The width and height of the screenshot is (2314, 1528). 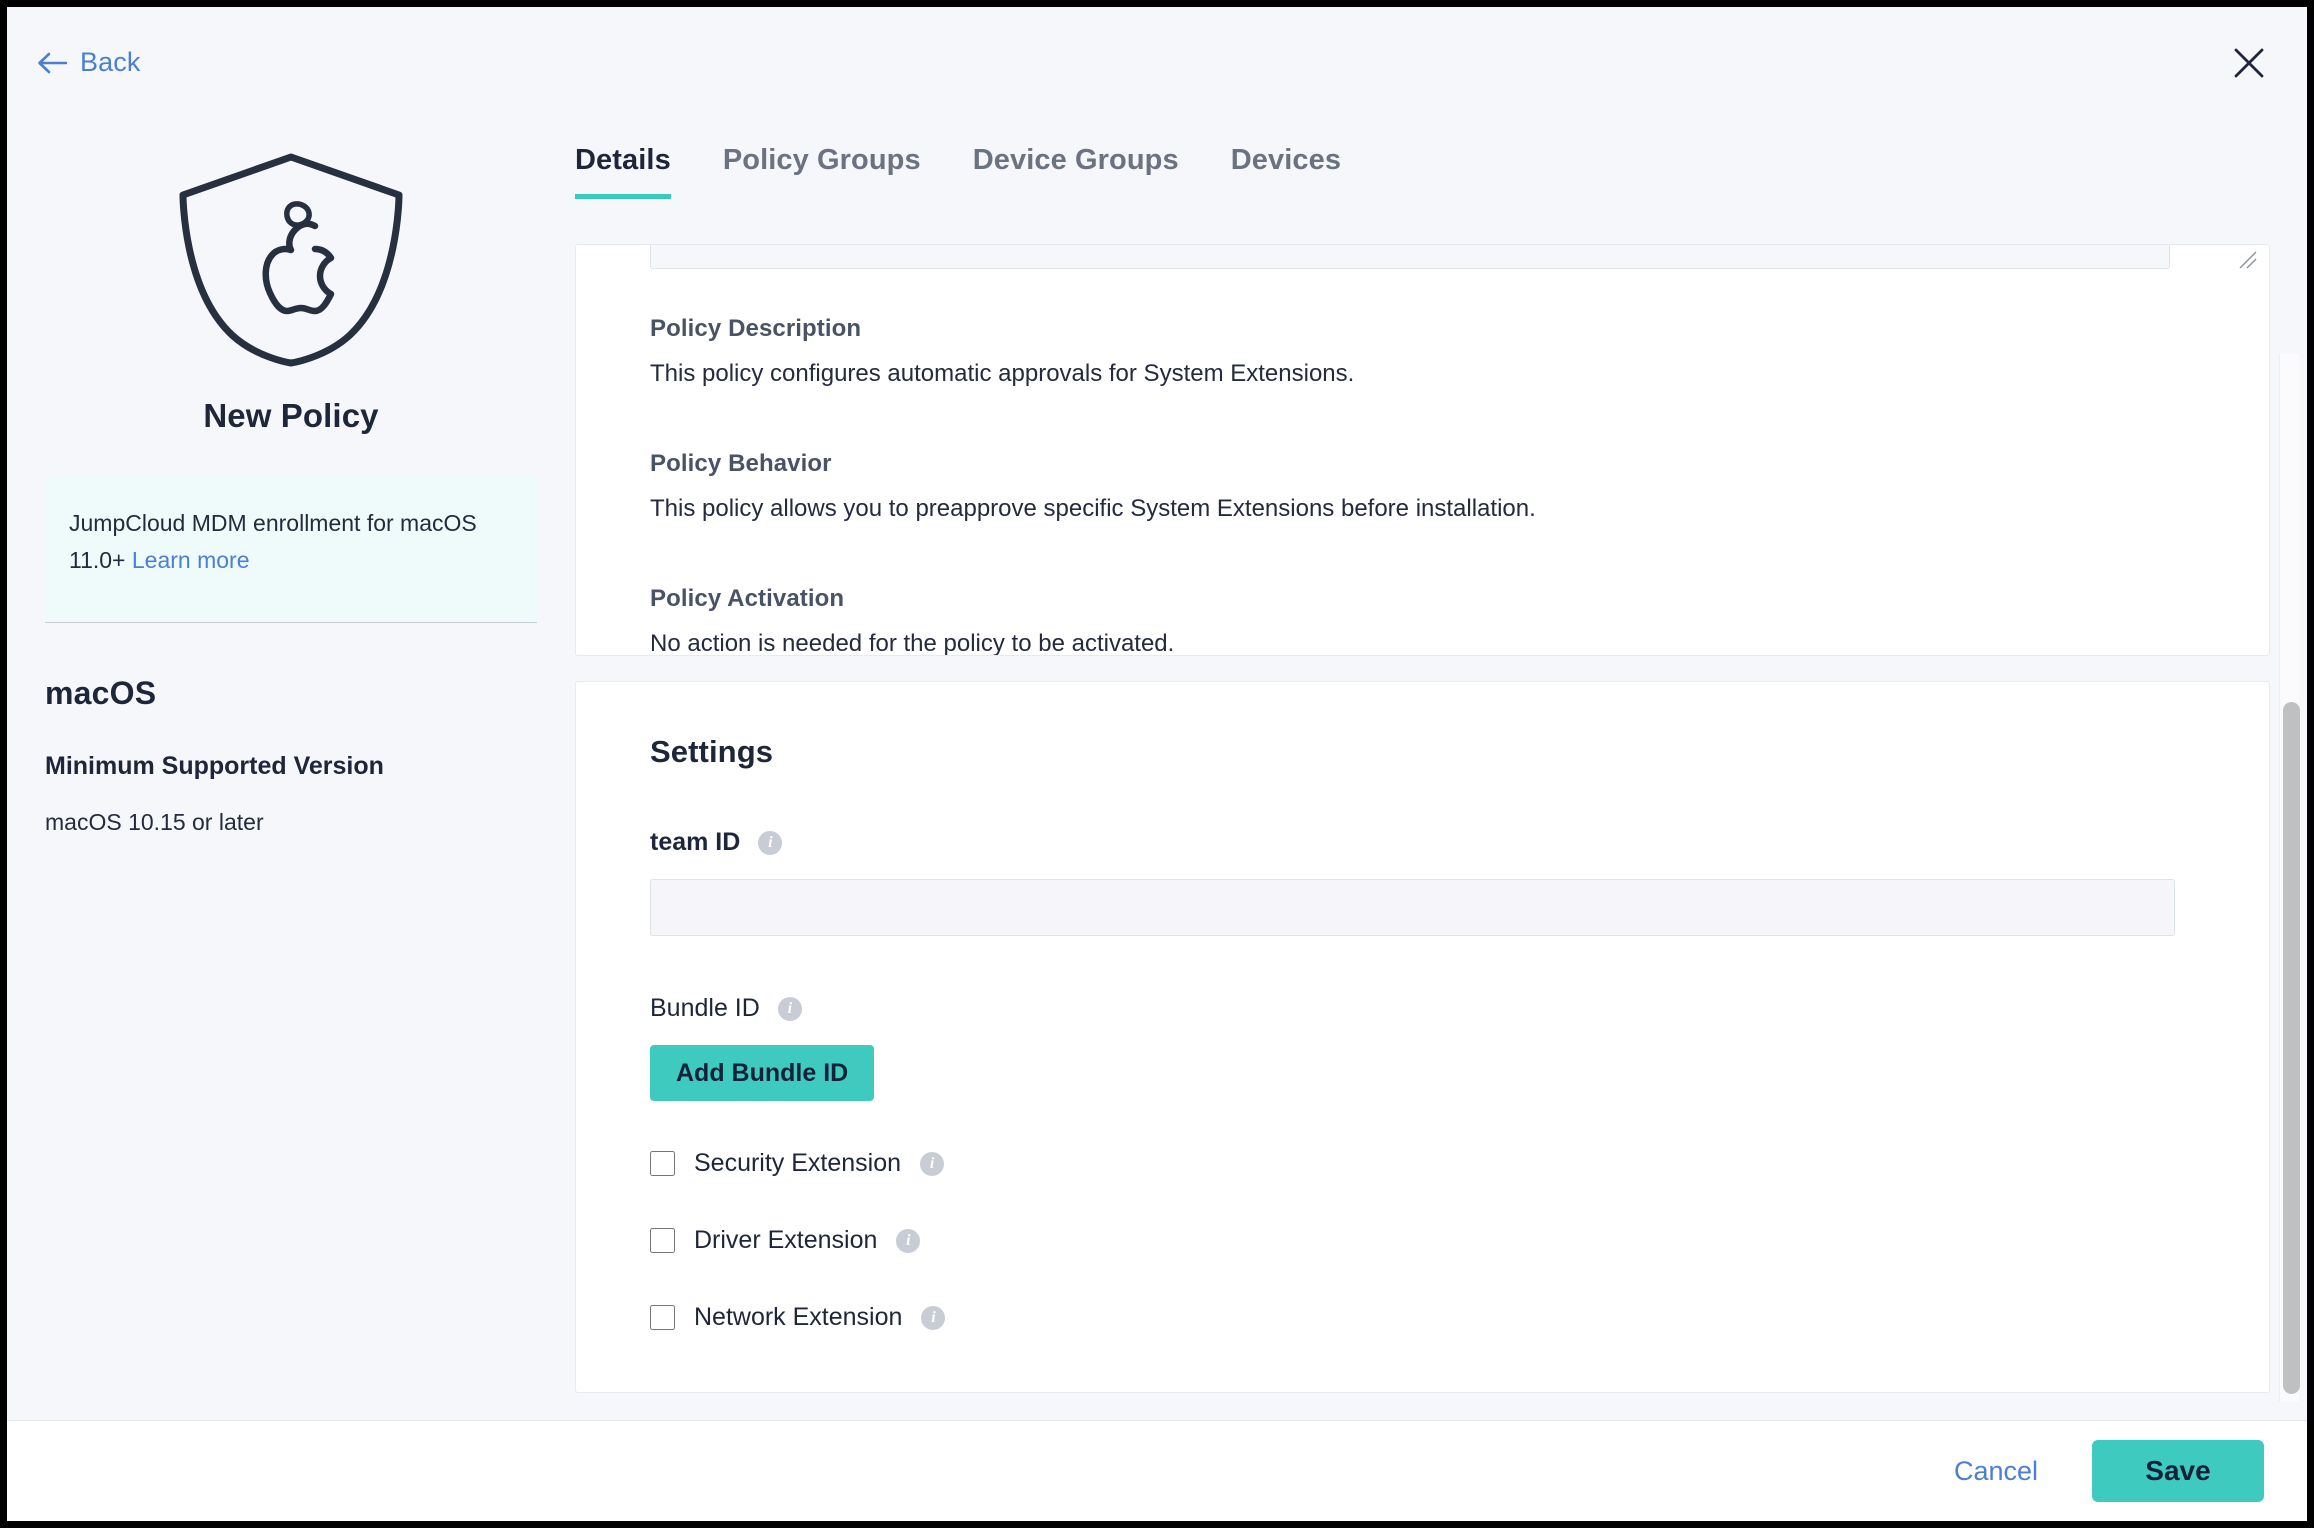 I want to click on policy-behavior-heading: Policy Behavior, so click(x=741, y=463).